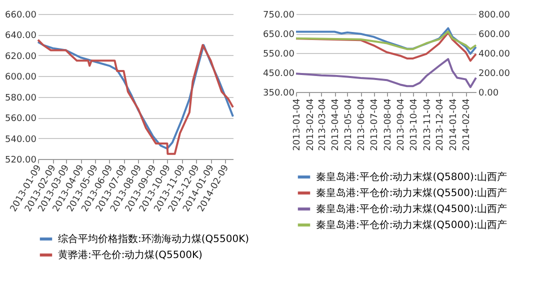 This screenshot has width=550, height=300. I want to click on x-tick-label: 2013-10-04, so click(415, 124).